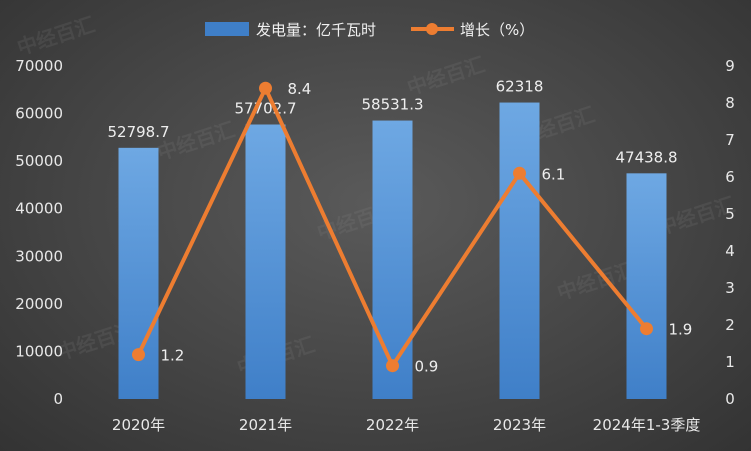  I want to click on bar-value-label: 62318, so click(520, 87).